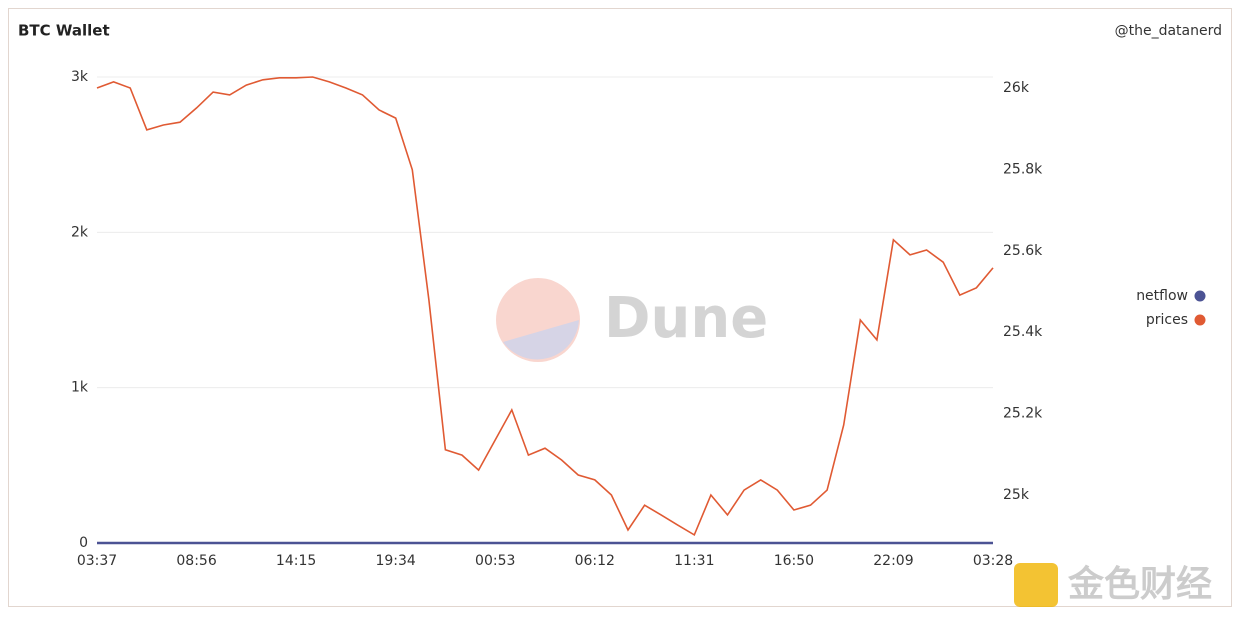 The height and width of the screenshot is (620, 1245). What do you see at coordinates (1016, 88) in the screenshot?
I see `y2-tick-label: 26k` at bounding box center [1016, 88].